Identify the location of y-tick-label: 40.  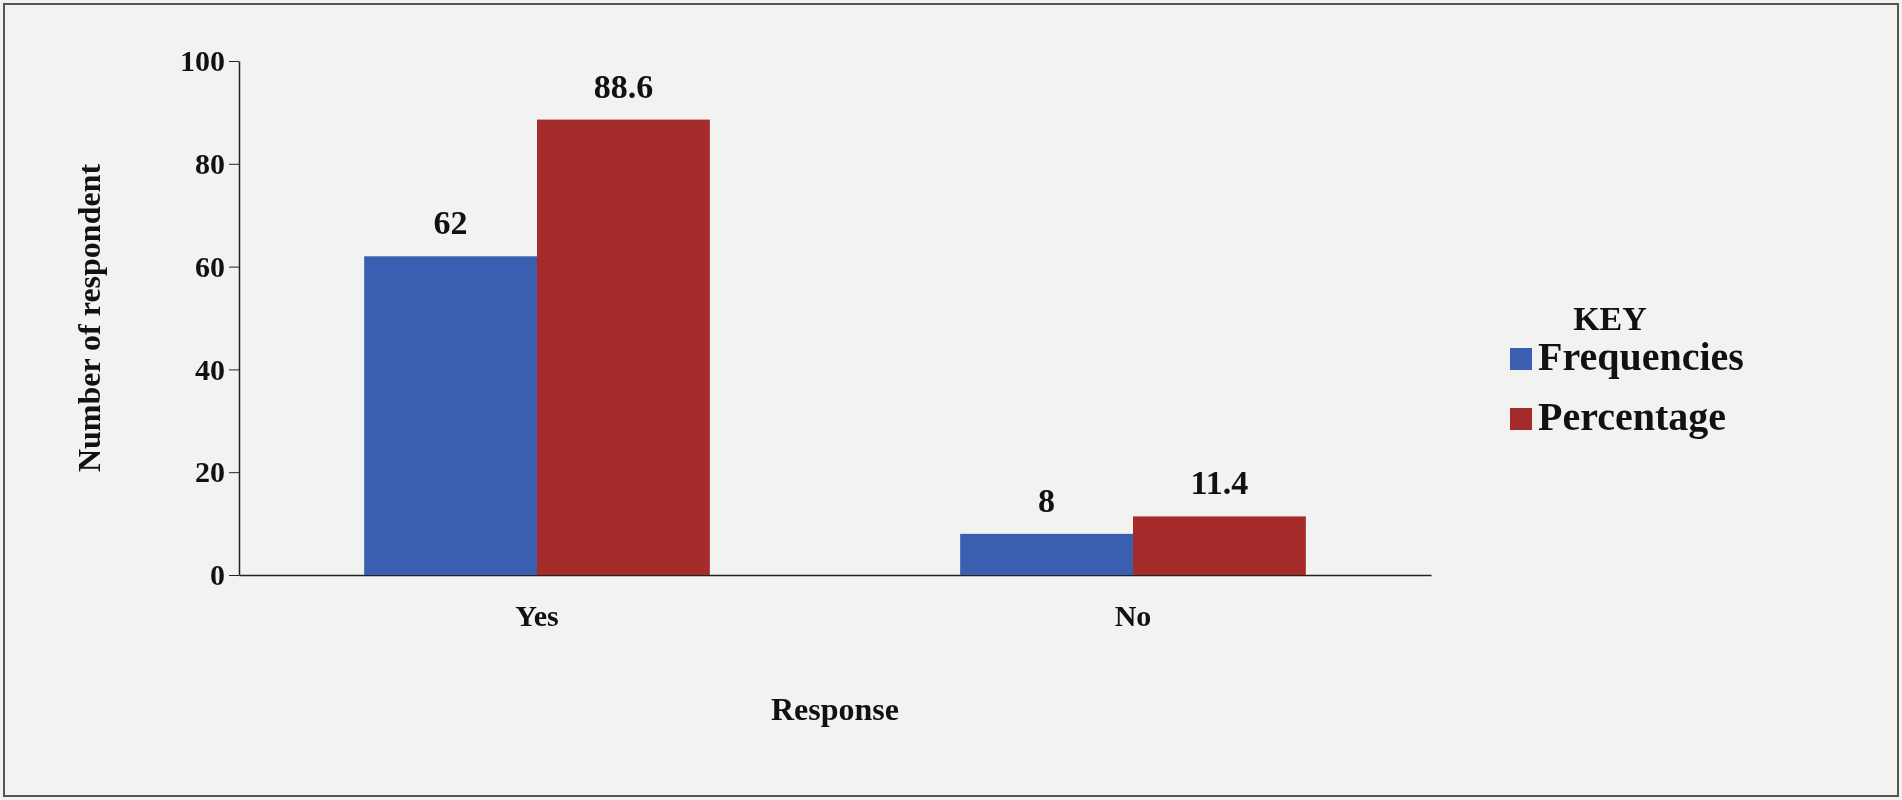
(210, 369).